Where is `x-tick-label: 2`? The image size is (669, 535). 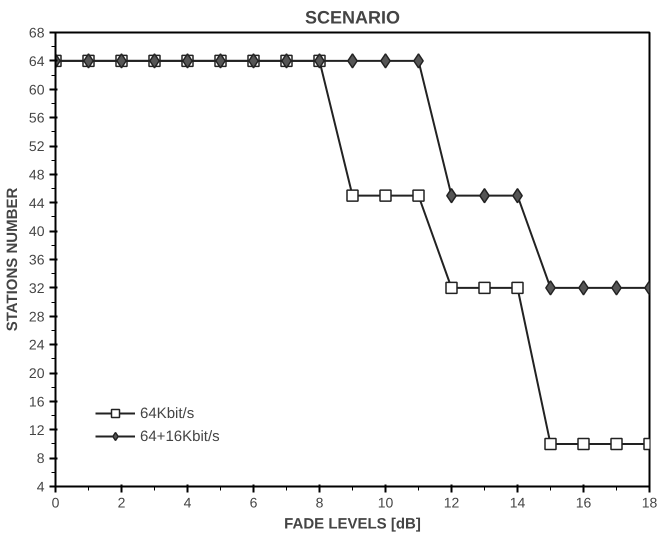 x-tick-label: 2 is located at coordinates (122, 502).